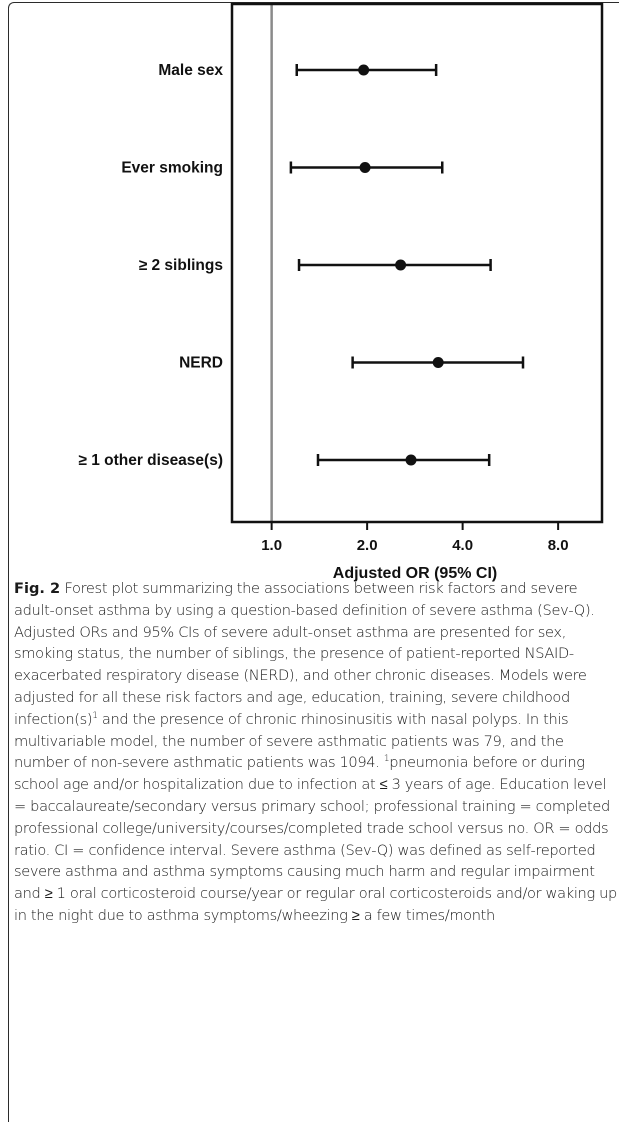 The image size is (627, 1126). Describe the element at coordinates (558, 545) in the screenshot. I see `x-tick-label: 8.0` at that location.